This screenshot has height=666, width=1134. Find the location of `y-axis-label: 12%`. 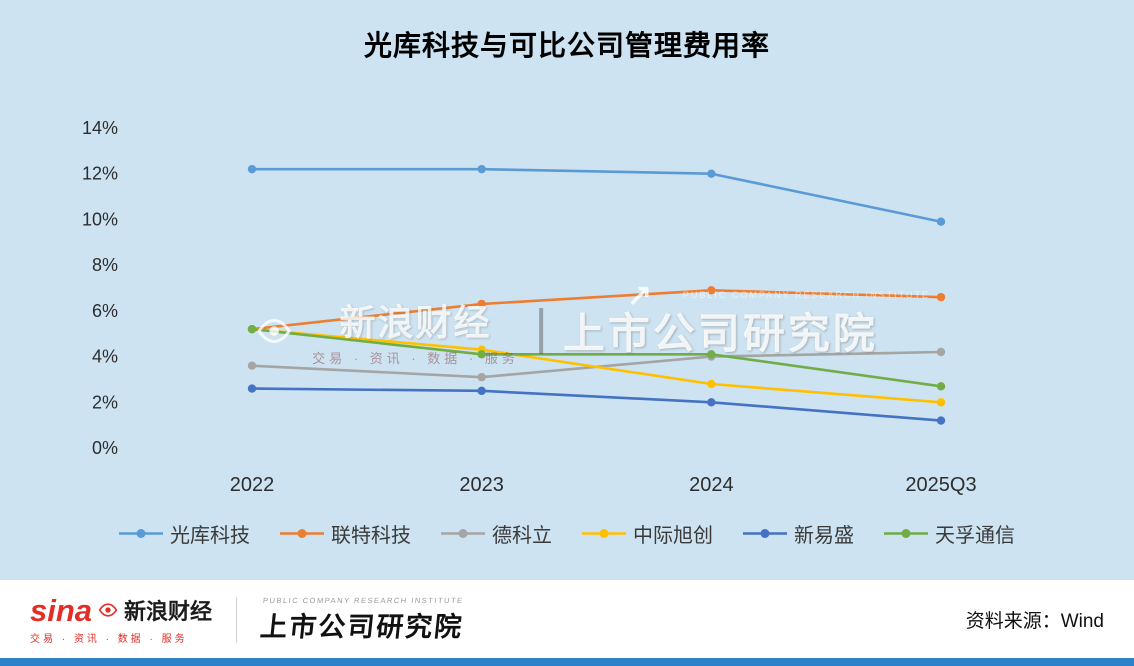

y-axis-label: 12% is located at coordinates (100, 174).